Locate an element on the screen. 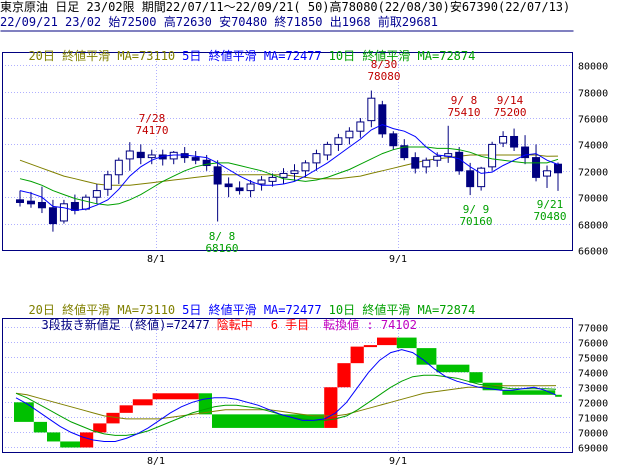 The height and width of the screenshot is (475, 624). legend-bottom-status: 3段抜き新値足 (終値)=72477 陰転中 6 手目 転換値 : 74102 is located at coordinates (222, 318).